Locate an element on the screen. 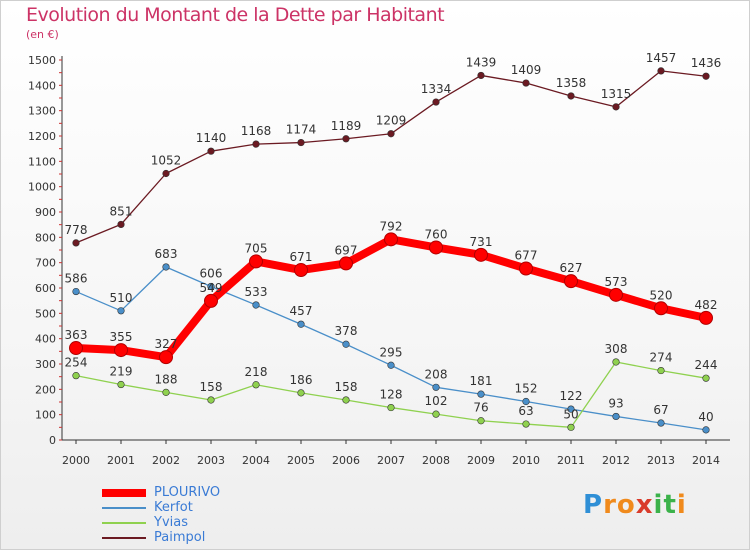 Image resolution: width=750 pixels, height=550 pixels. data-label-paimpol: 1358 is located at coordinates (571, 83).